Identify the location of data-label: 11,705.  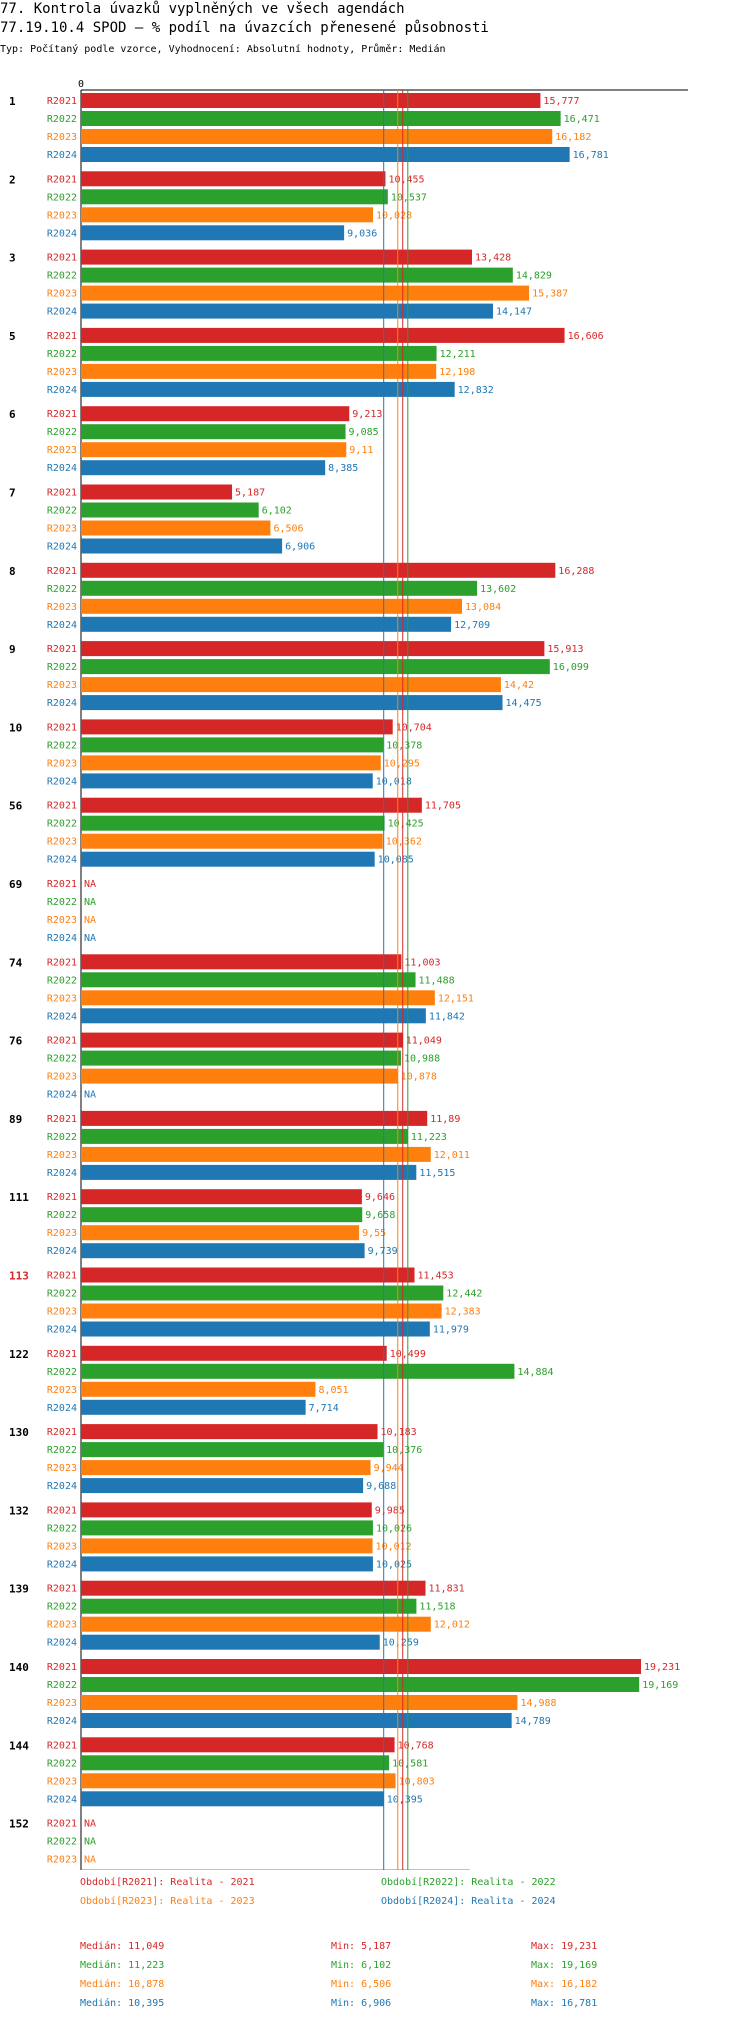
(443, 806).